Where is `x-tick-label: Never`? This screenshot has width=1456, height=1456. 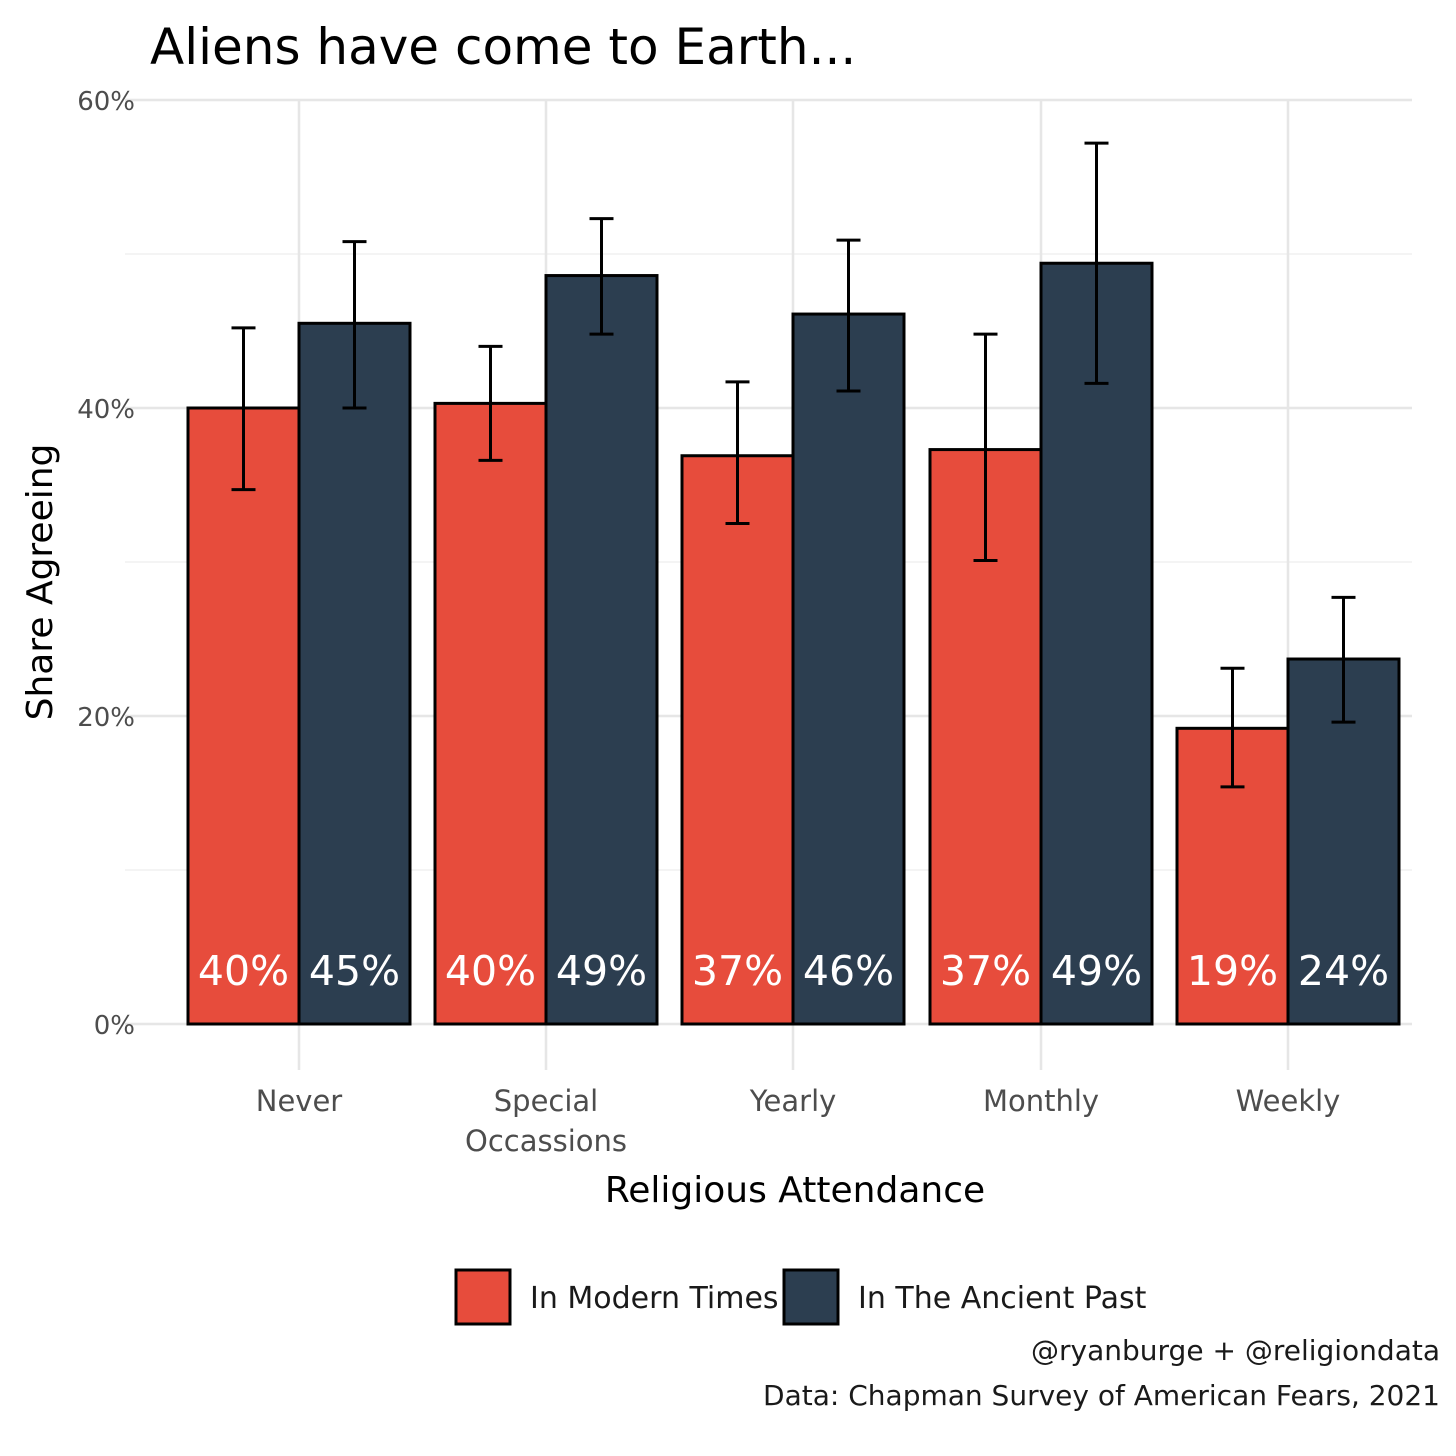
x-tick-label: Never is located at coordinates (299, 1101).